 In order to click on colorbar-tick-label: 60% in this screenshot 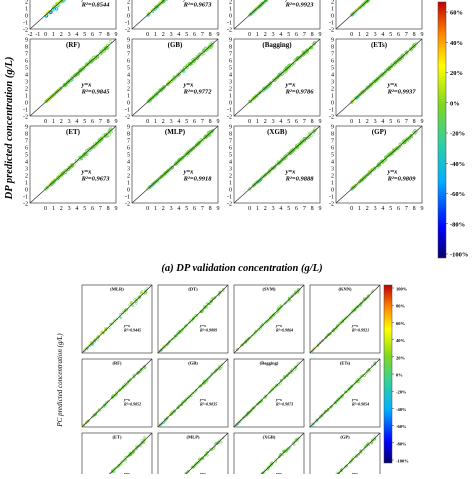, I will do `click(456, 13)`.